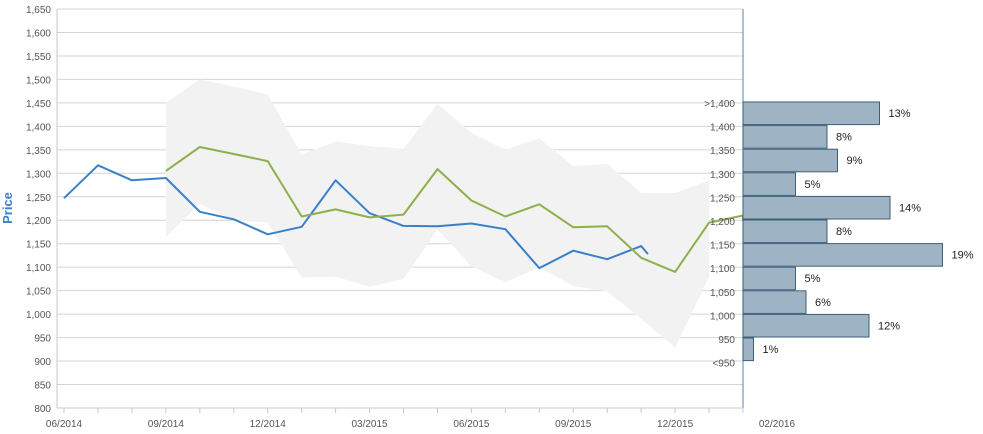 This screenshot has height=434, width=983. What do you see at coordinates (42, 362) in the screenshot?
I see `y-tick-label: 900` at bounding box center [42, 362].